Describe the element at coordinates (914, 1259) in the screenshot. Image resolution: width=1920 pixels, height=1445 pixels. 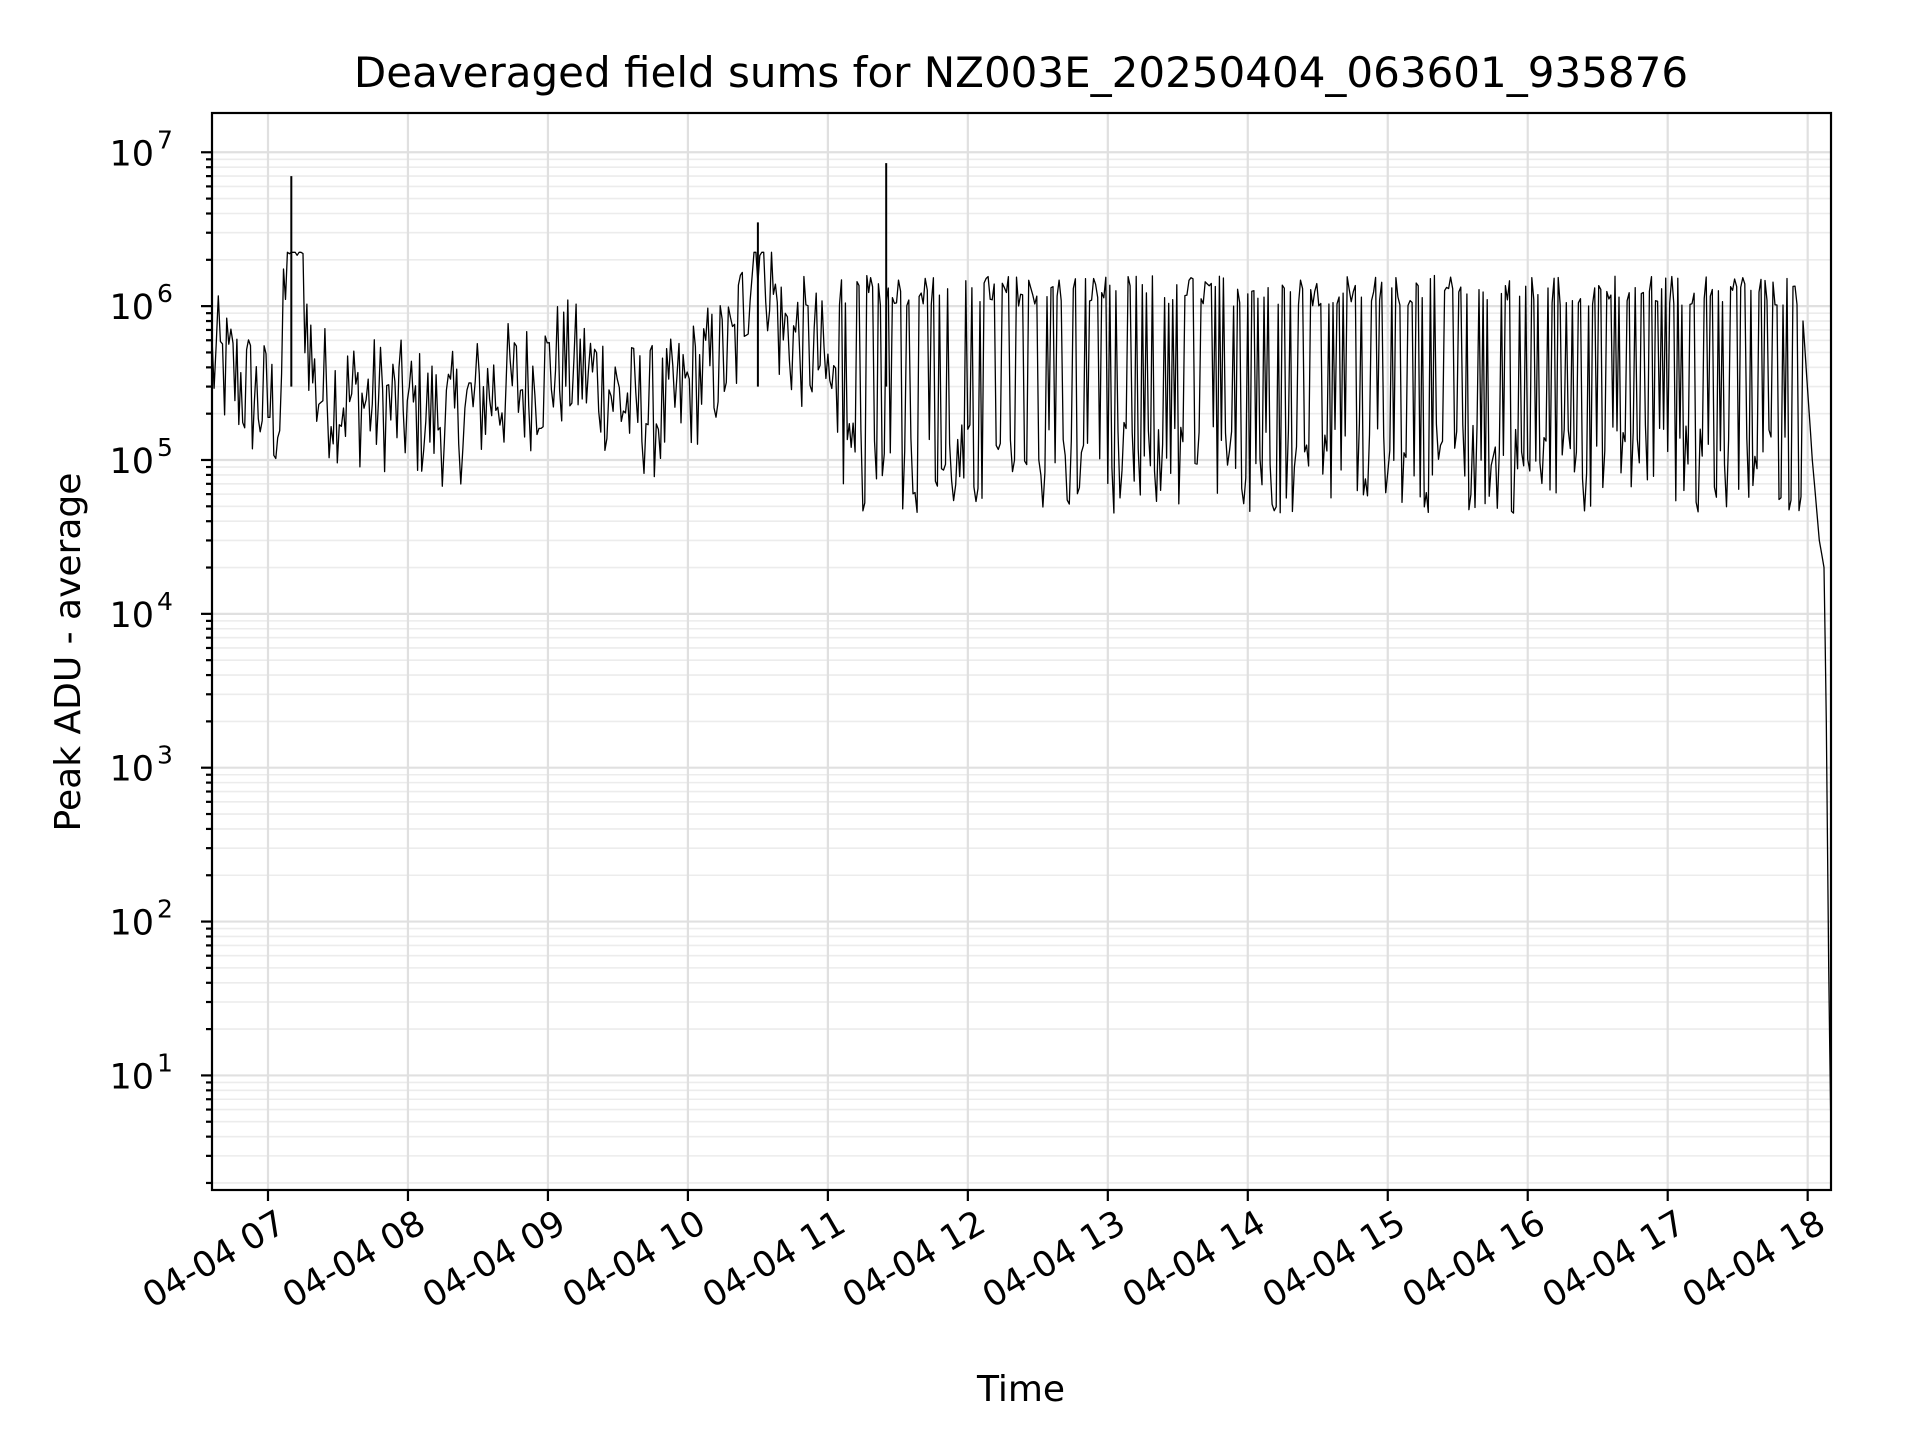
I see `x-tick-label: 04-04 12` at that location.